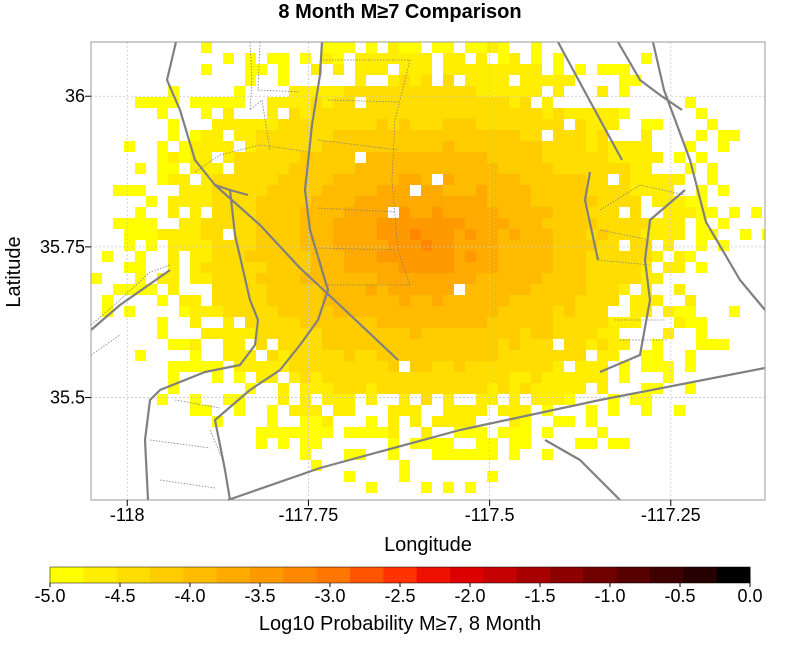 The height and width of the screenshot is (649, 800). Describe the element at coordinates (399, 596) in the screenshot. I see `colorbar-tick-label: -2.5` at that location.